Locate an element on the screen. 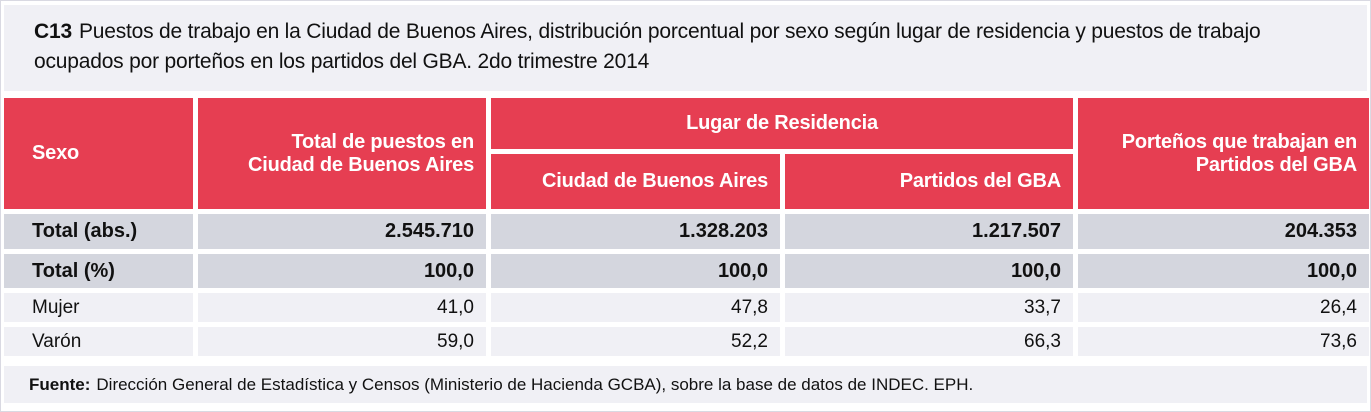 This screenshot has height=412, width=1371. header-sexo: Sexo is located at coordinates (98, 153).